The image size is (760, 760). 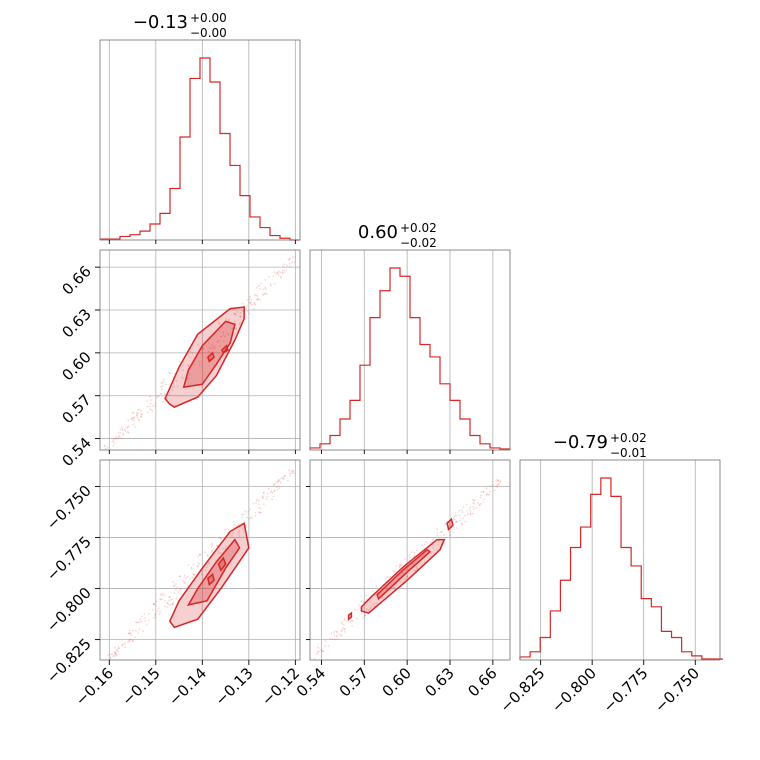 What do you see at coordinates (233, 686) in the screenshot?
I see `x-tick-label: −0.13` at bounding box center [233, 686].